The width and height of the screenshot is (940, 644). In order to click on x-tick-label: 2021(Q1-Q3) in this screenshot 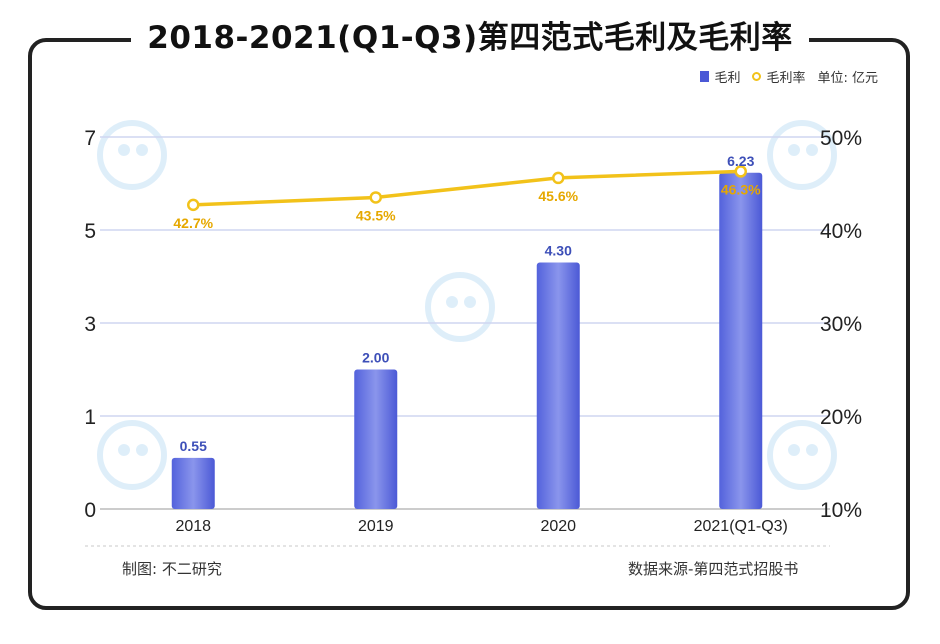, I will do `click(741, 526)`.